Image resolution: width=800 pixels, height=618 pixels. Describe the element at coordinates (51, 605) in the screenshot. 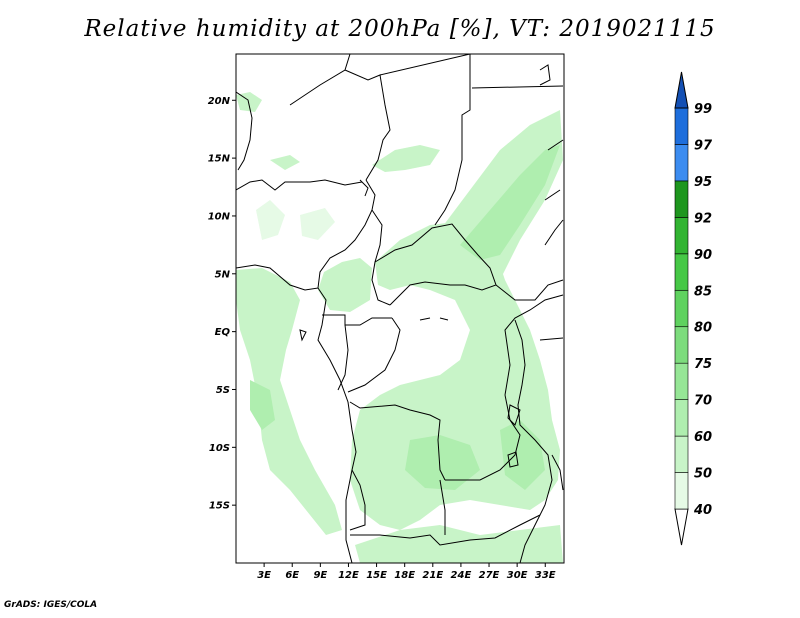

I see `grads-credit: GrADS: IGES/COLA` at that location.